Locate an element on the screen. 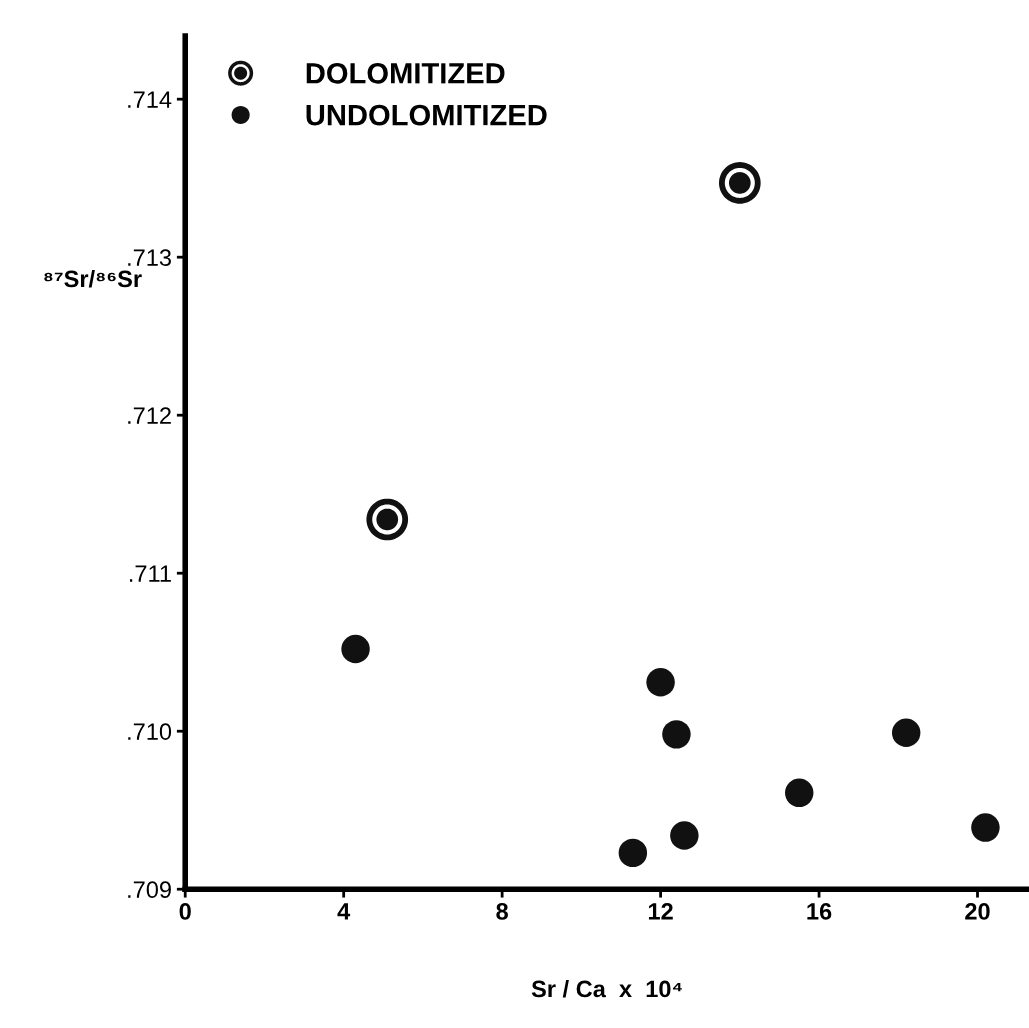  y-tick-label: .710 is located at coordinates (150, 731).